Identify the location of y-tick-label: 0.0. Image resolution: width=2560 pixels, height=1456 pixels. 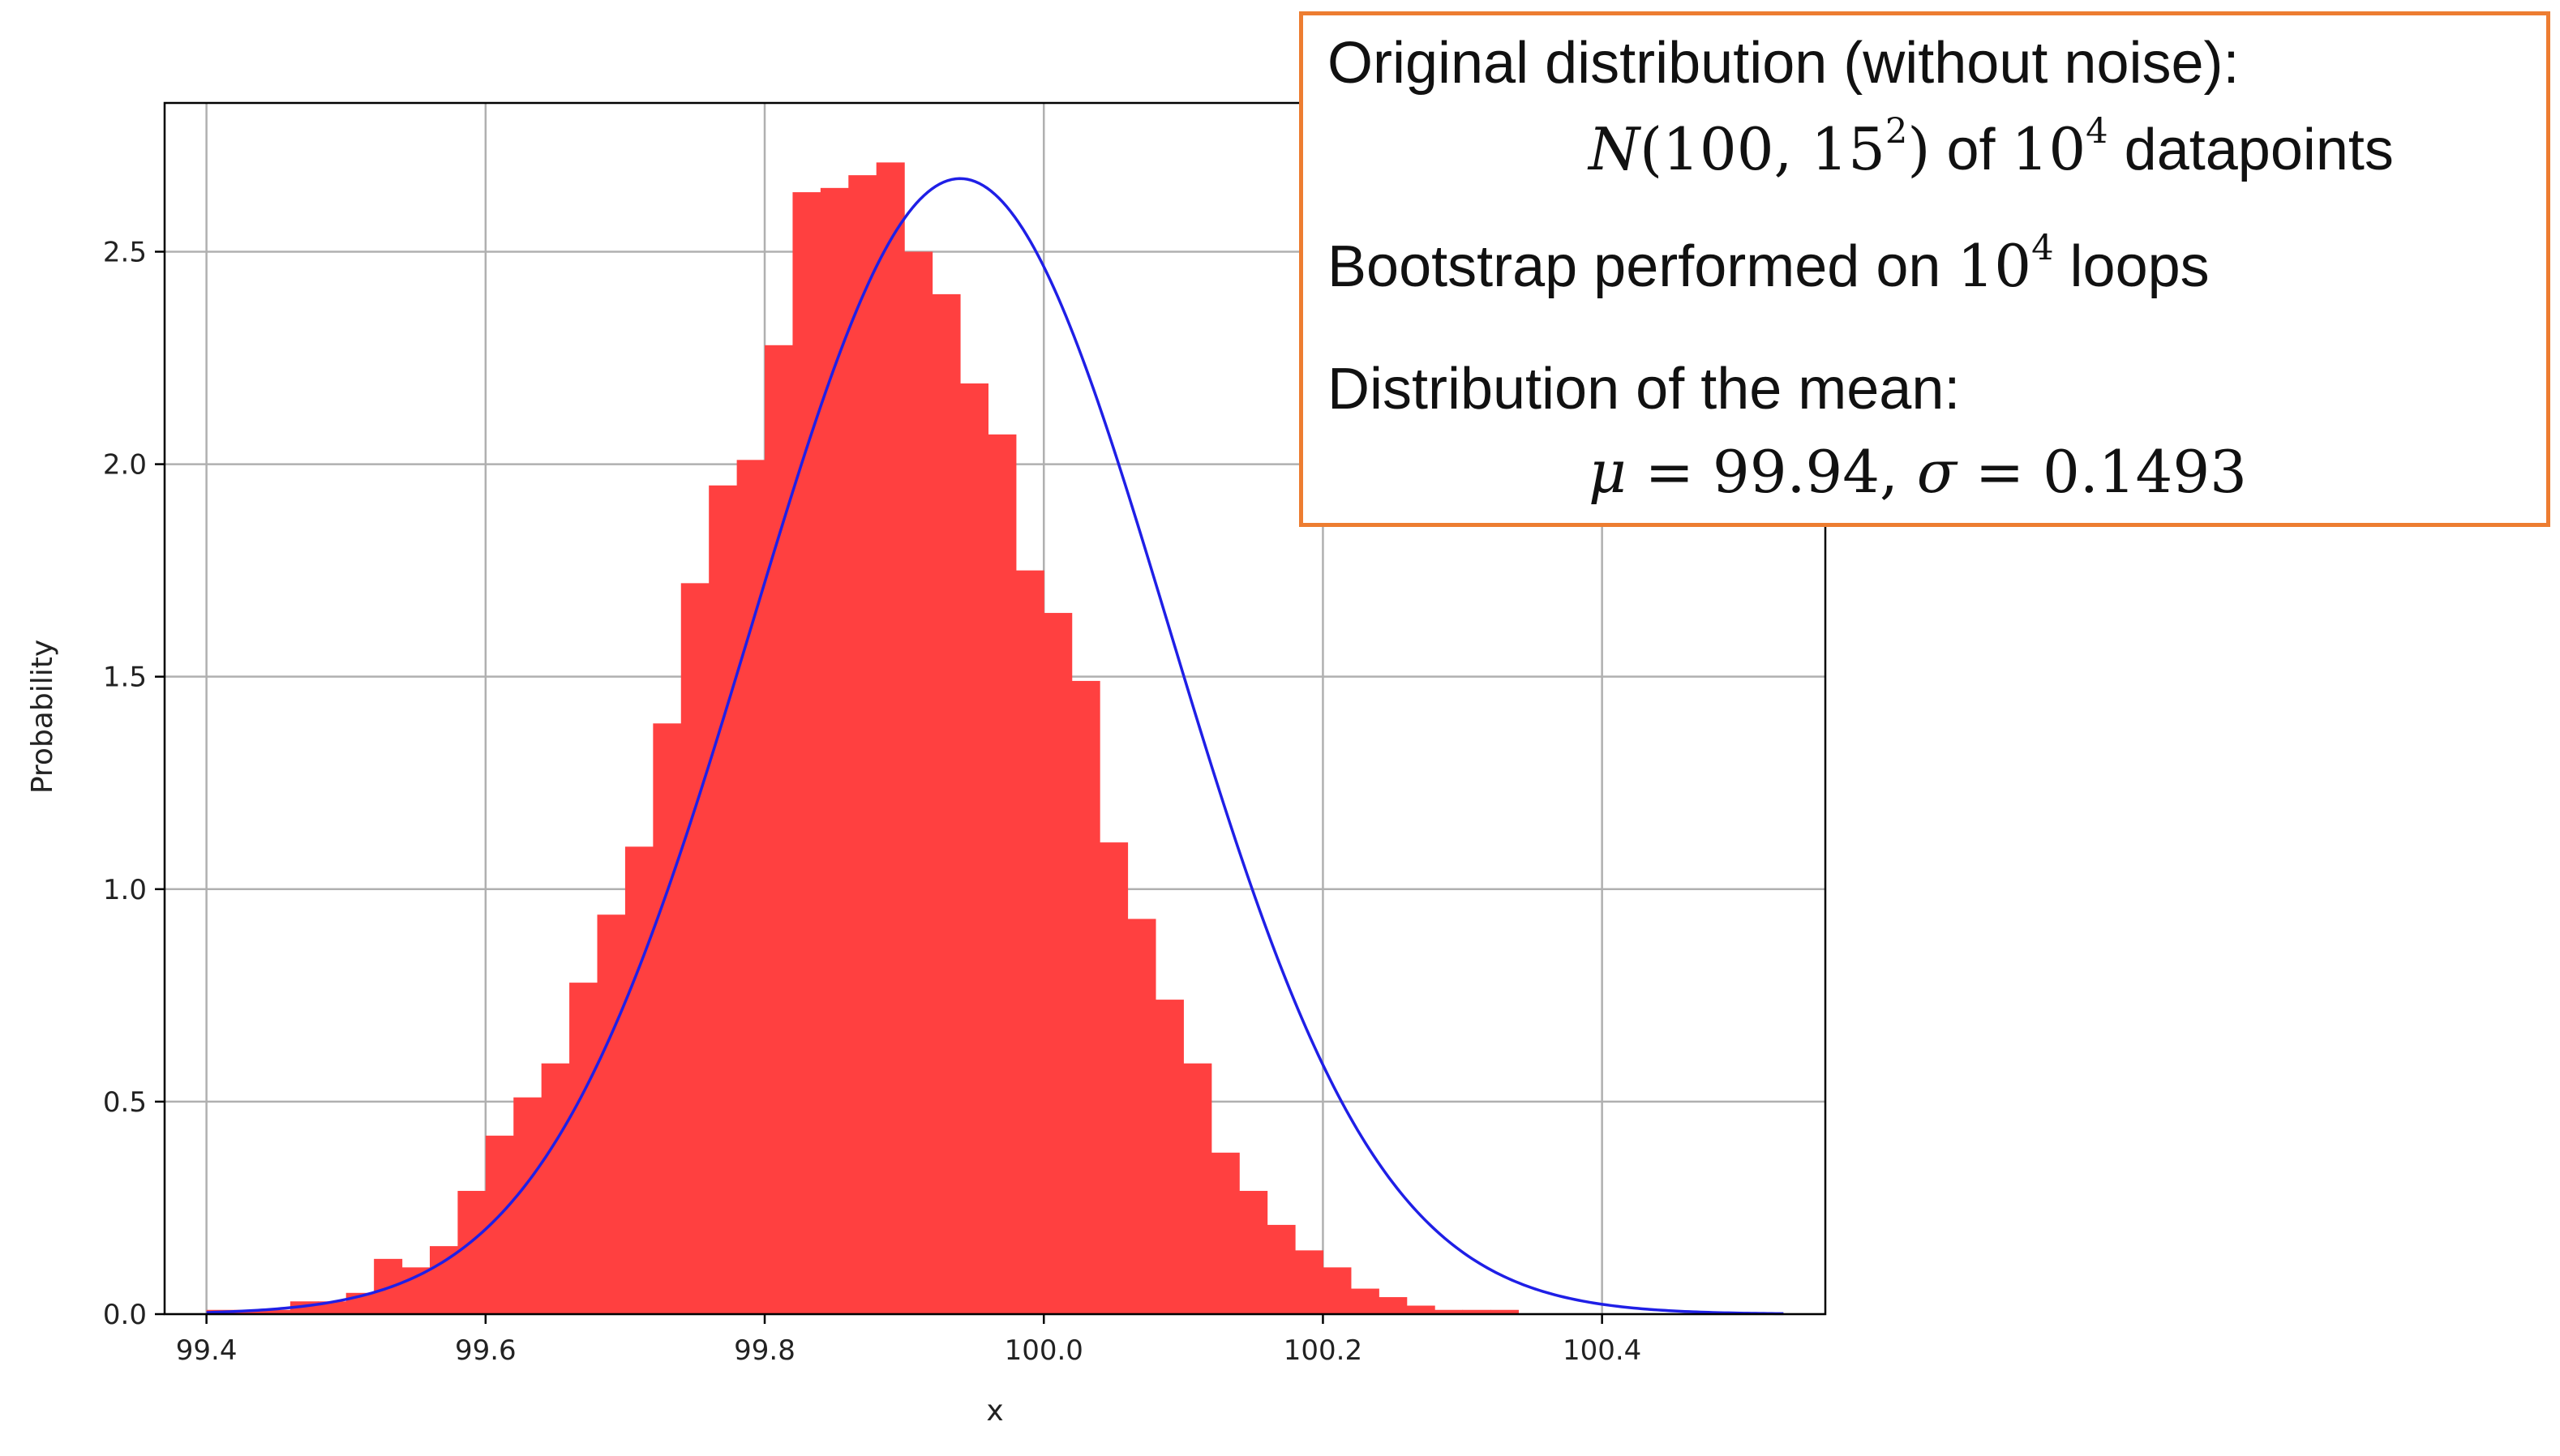
(125, 1315).